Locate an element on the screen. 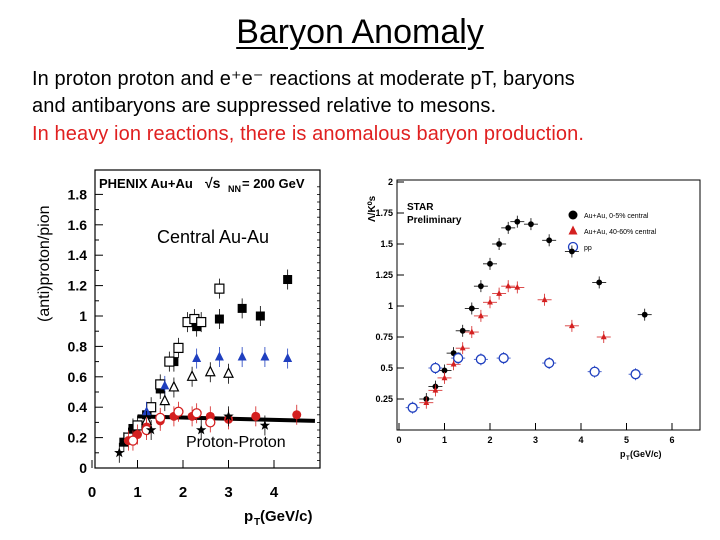  right-x-axis-unit: (GeV/c) is located at coordinates (646, 454).